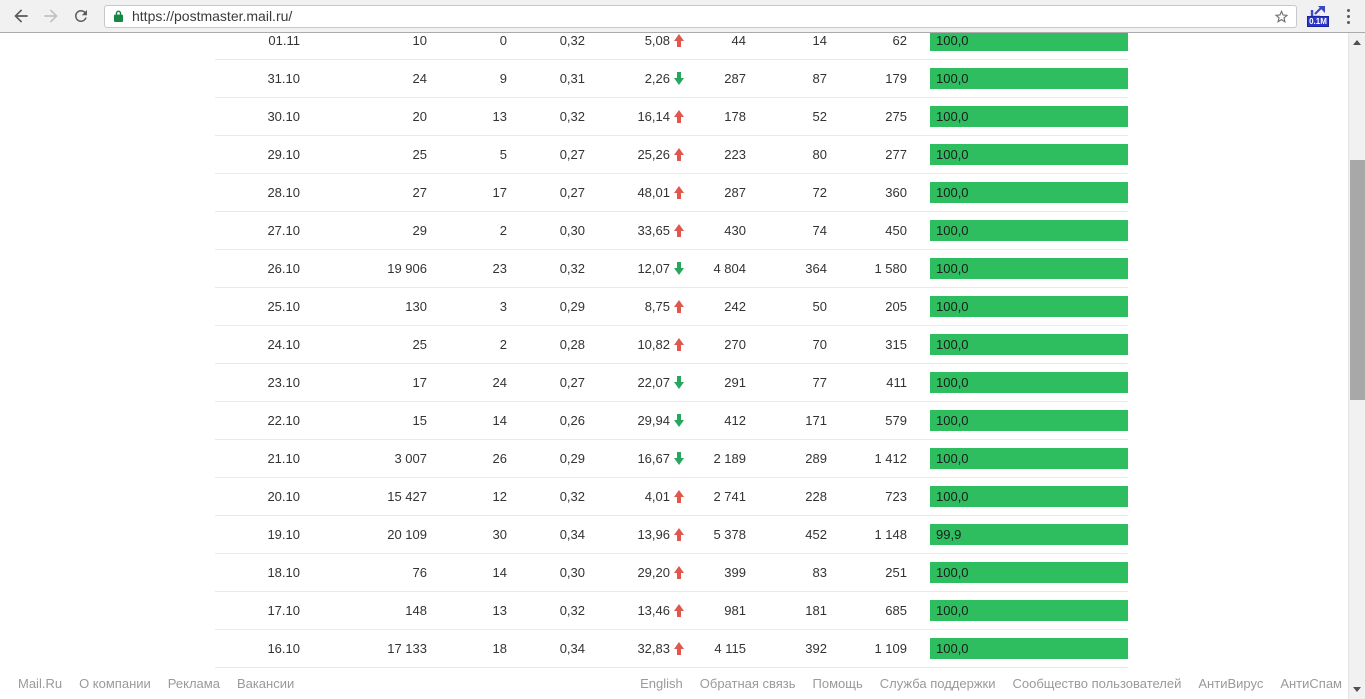 Image resolution: width=1365 pixels, height=699 pixels. I want to click on url-text: https://postmaster.mail.ru/, so click(212, 16).